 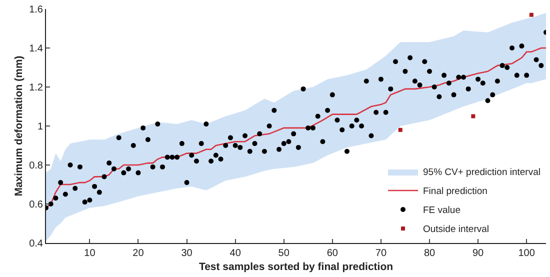 I want to click on y-tick-label: 1.4, so click(x=36, y=49).